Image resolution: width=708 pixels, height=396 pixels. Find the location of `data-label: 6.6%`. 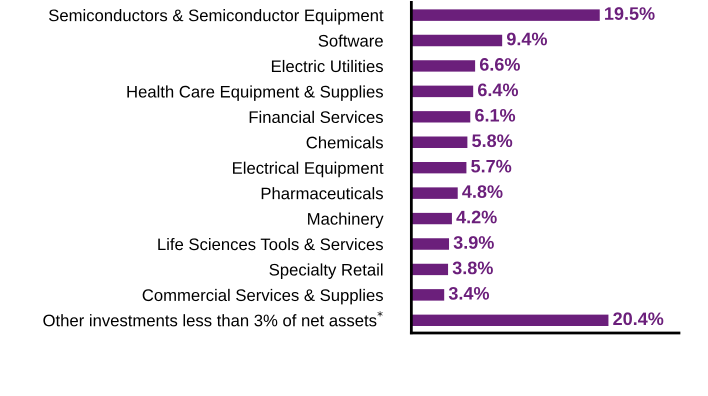

data-label: 6.6% is located at coordinates (500, 64).